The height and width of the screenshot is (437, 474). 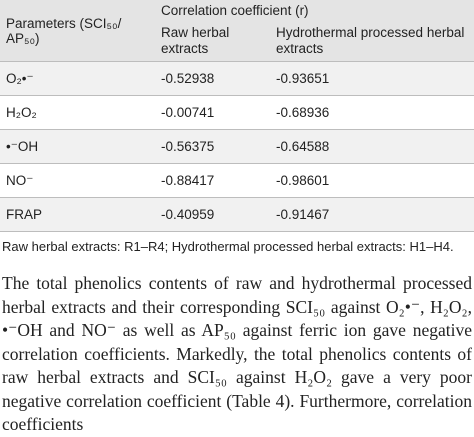 What do you see at coordinates (77, 78) in the screenshot?
I see `parameter-cell: O₂•⁻` at bounding box center [77, 78].